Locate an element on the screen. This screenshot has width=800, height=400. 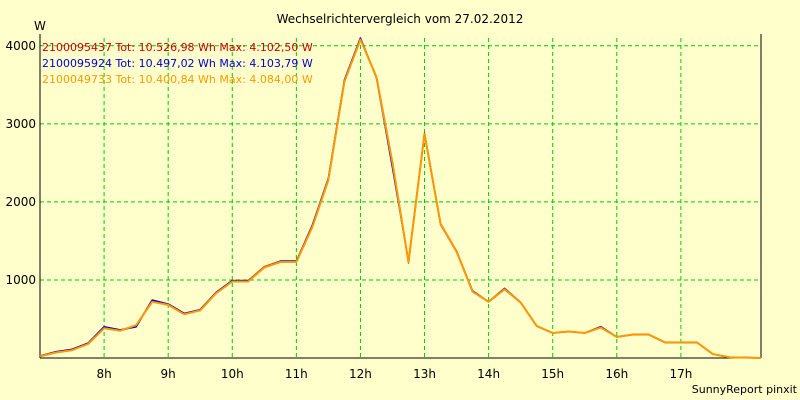
x-tick-label: 11h is located at coordinates (296, 374).